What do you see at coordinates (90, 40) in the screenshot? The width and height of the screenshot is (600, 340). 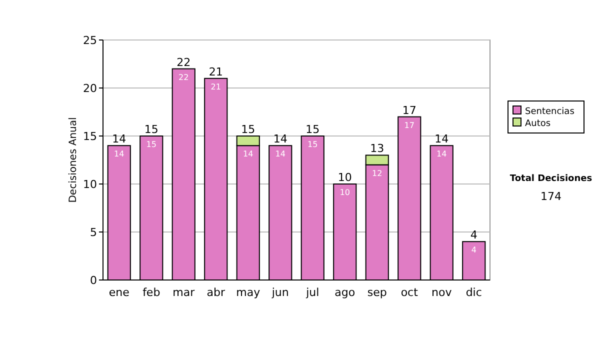 I see `y-tick-label: 25` at bounding box center [90, 40].